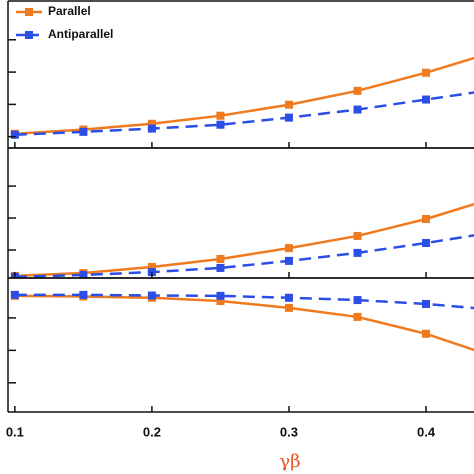  I want to click on legend-label: Antiparallel, so click(80, 34).